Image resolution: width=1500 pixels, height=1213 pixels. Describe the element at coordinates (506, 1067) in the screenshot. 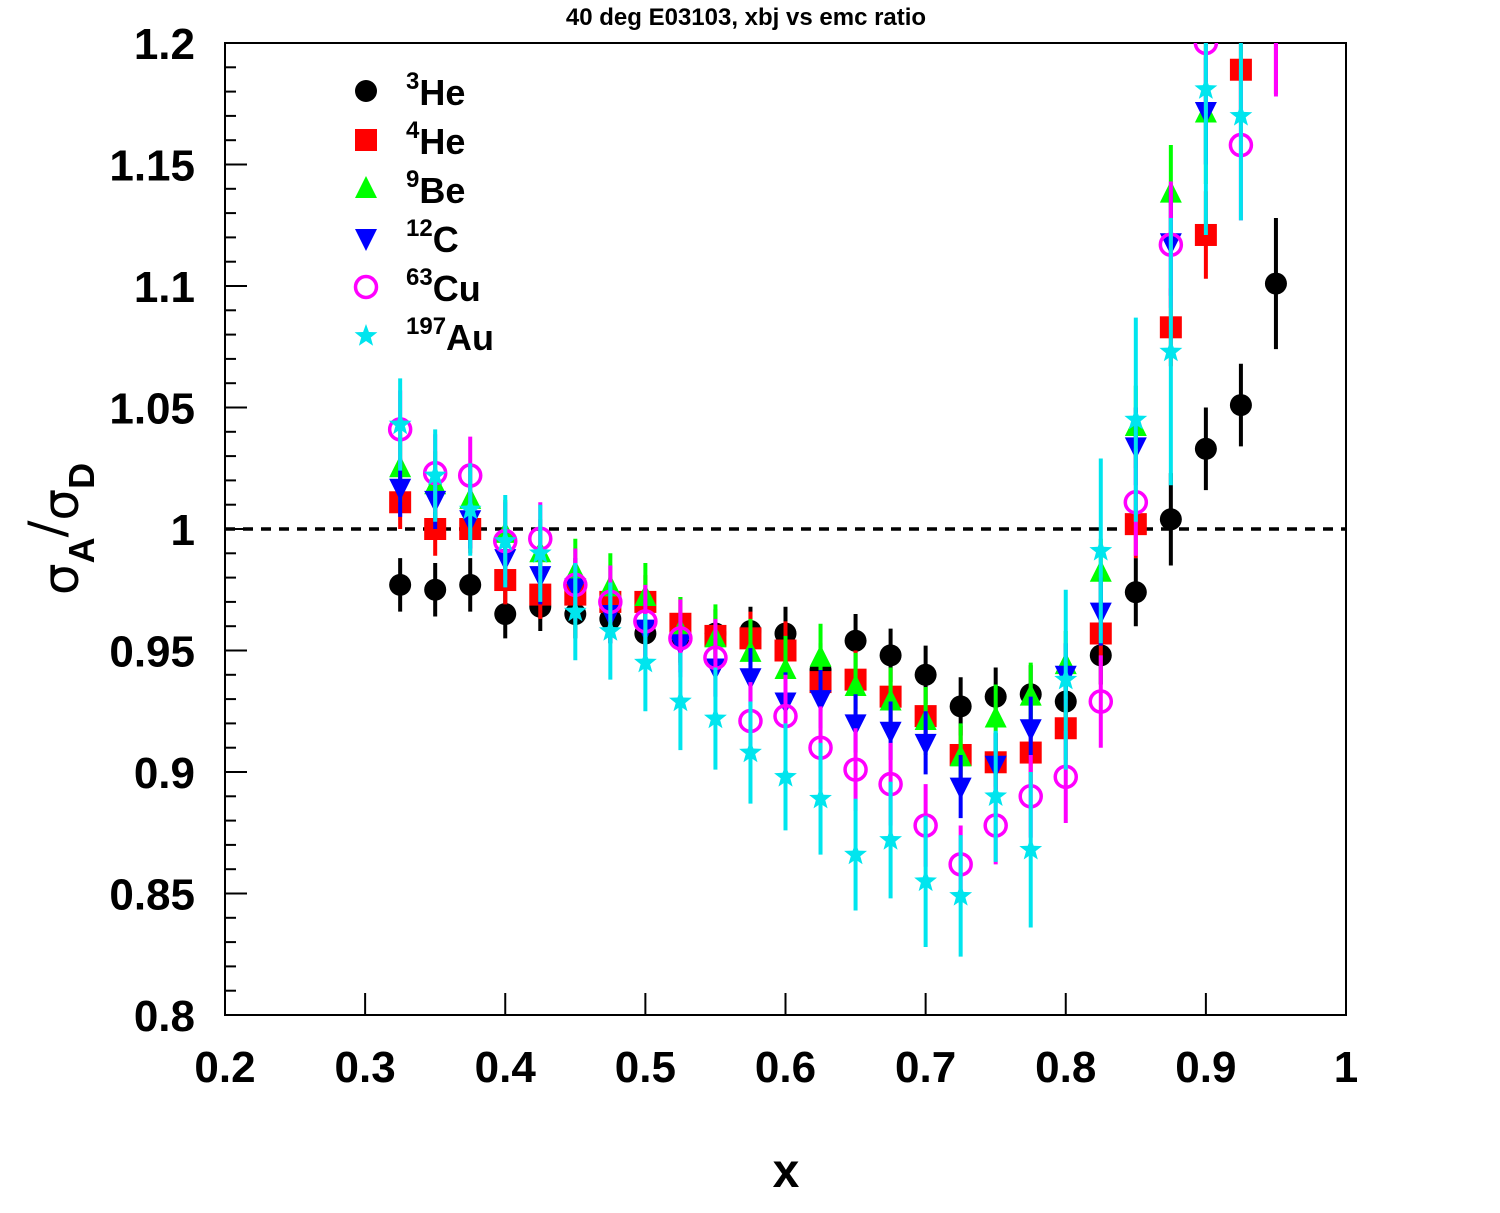

I see `x-tick-label: 0.4` at that location.